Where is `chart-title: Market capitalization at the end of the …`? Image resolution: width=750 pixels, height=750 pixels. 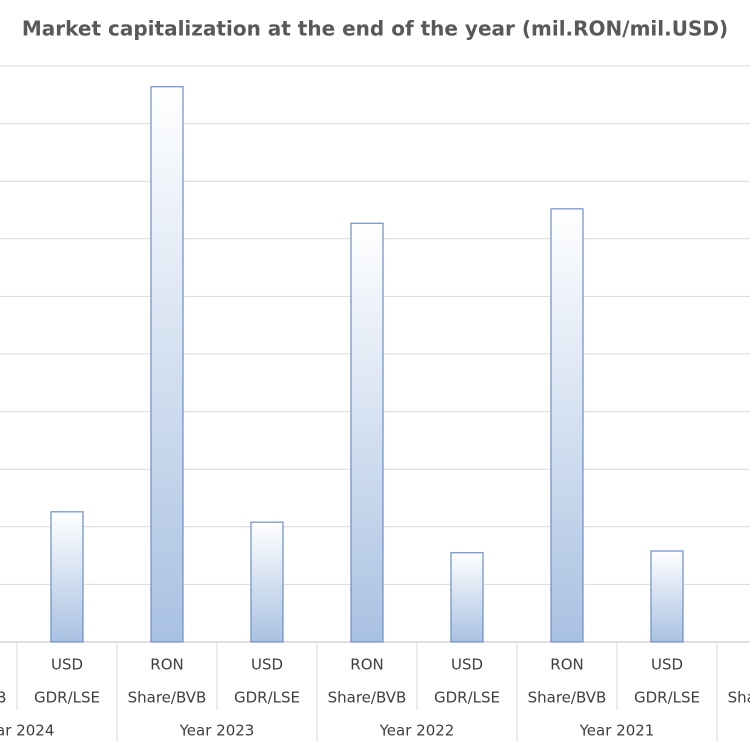
chart-title: Market capitalization at the end of the … is located at coordinates (375, 29).